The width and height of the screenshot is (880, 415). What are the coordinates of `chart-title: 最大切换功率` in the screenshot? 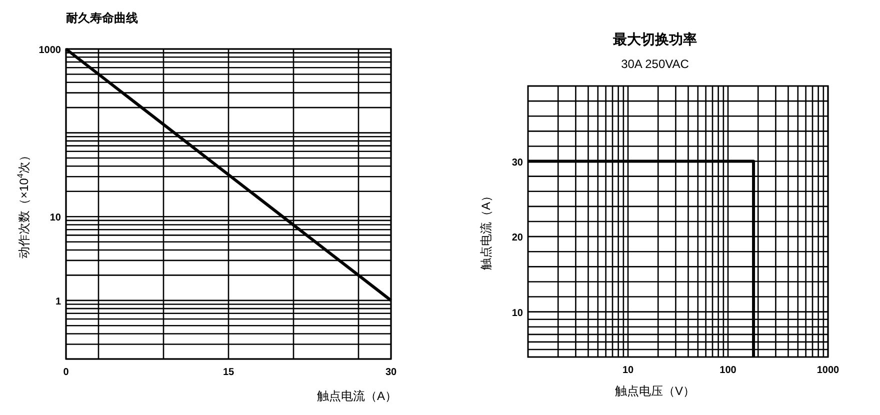 It's located at (654, 39).